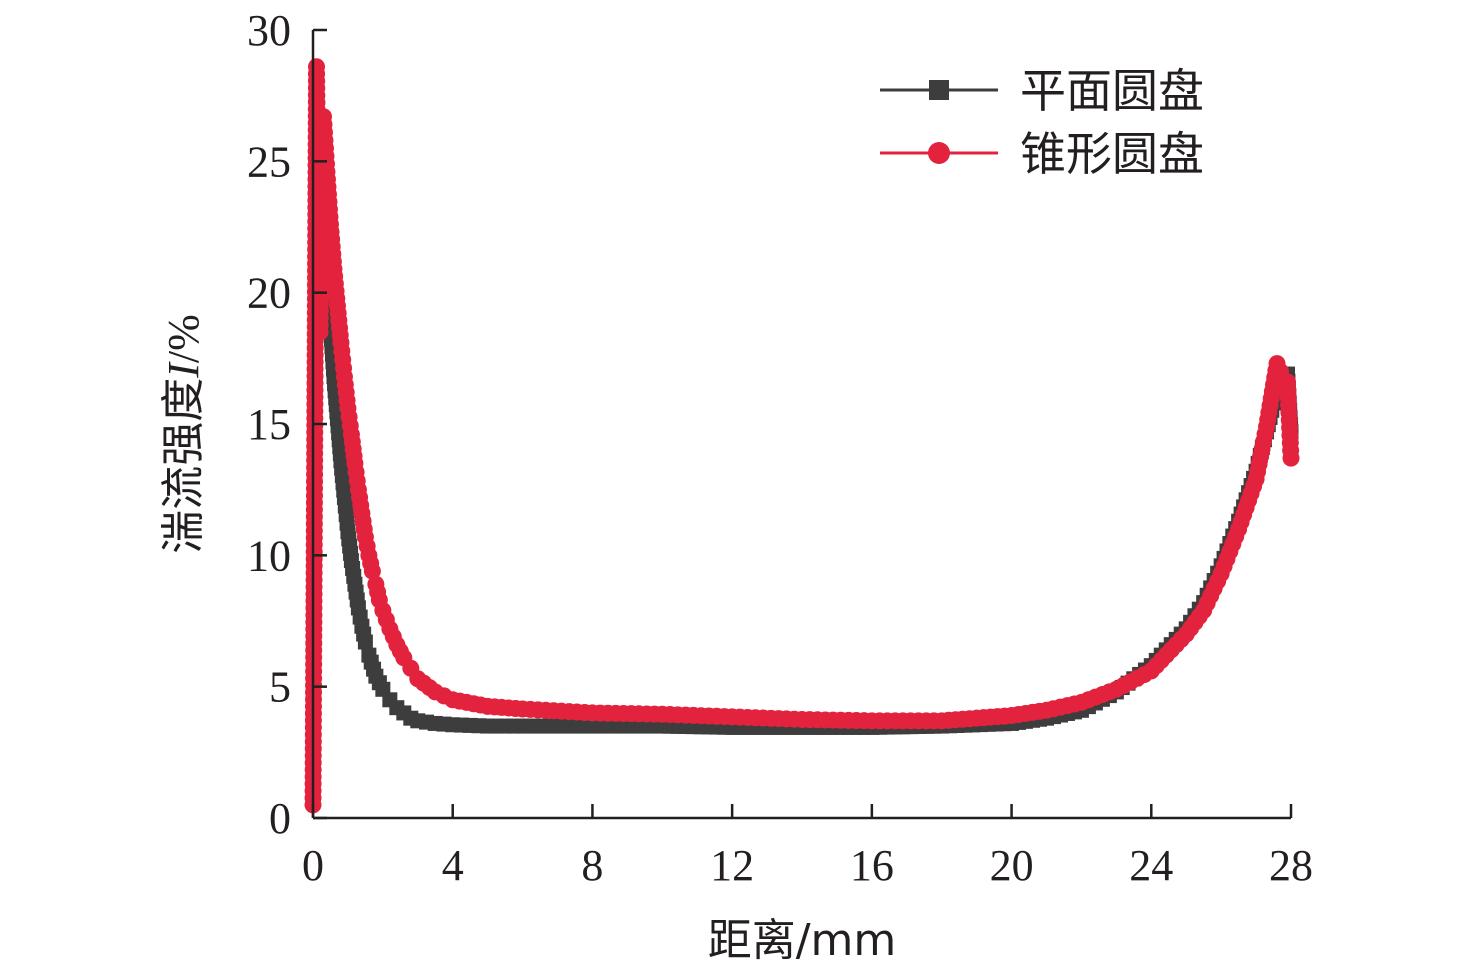 This screenshot has height=973, width=1476. Describe the element at coordinates (313, 865) in the screenshot. I see `x-tick-label: 0` at that location.